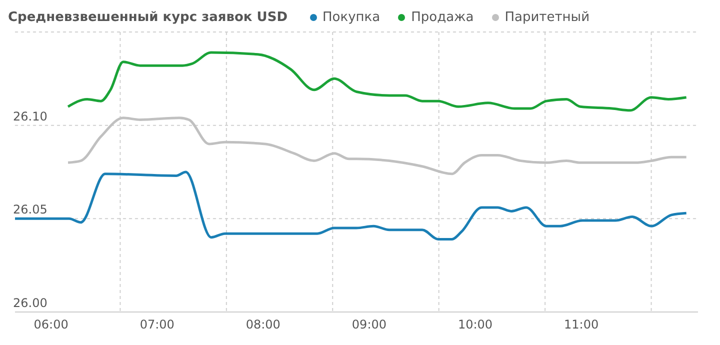 This screenshot has width=720, height=345. Describe the element at coordinates (157, 325) in the screenshot. I see `x-tick-label: 07:00` at that location.